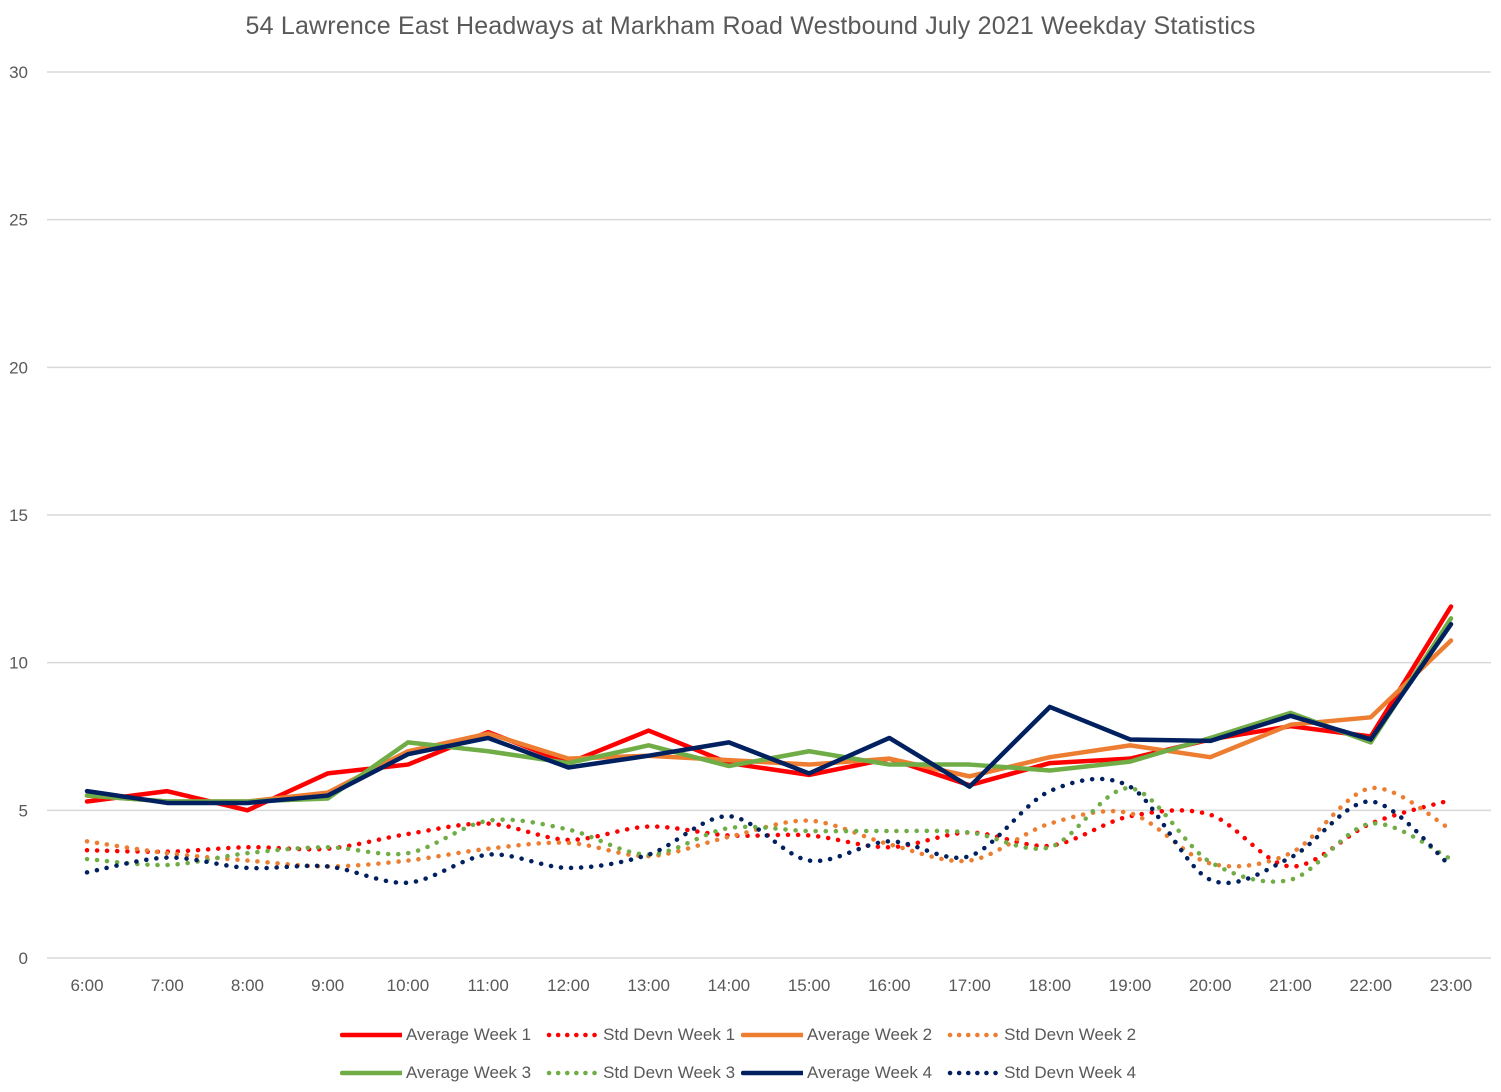 The width and height of the screenshot is (1501, 1092). Describe the element at coordinates (1210, 985) in the screenshot. I see `x-tick-label: 20:00` at that location.